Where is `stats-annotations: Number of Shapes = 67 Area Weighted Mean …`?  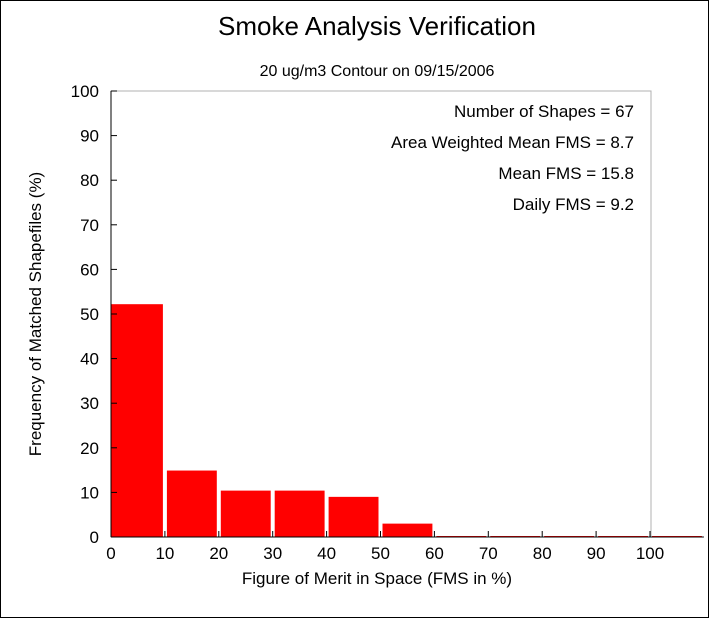 stats-annotations: Number of Shapes = 67 Area Weighted Mean … is located at coordinates (512, 158).